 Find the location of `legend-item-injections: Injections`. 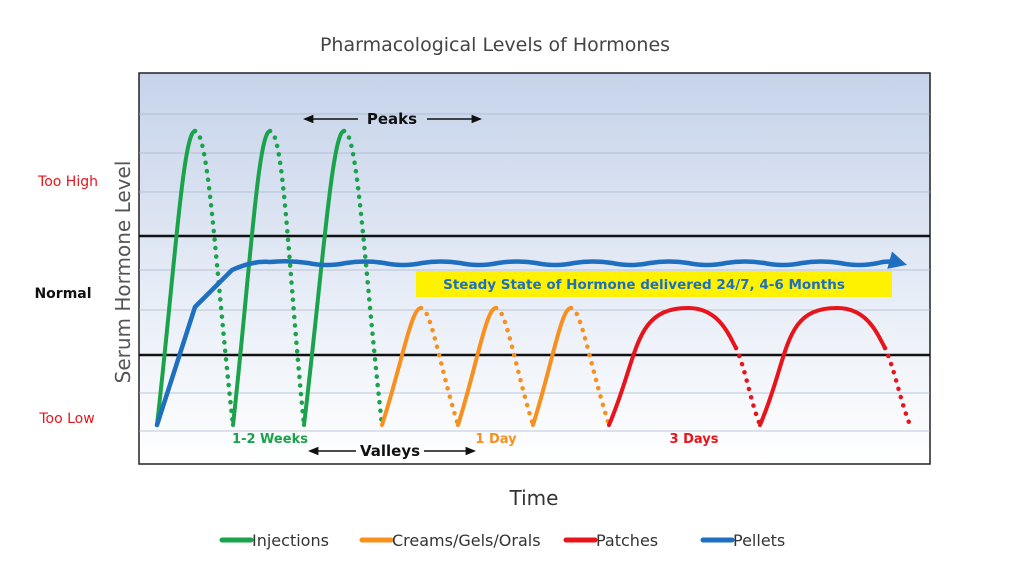

legend-item-injections: Injections is located at coordinates (274, 540).